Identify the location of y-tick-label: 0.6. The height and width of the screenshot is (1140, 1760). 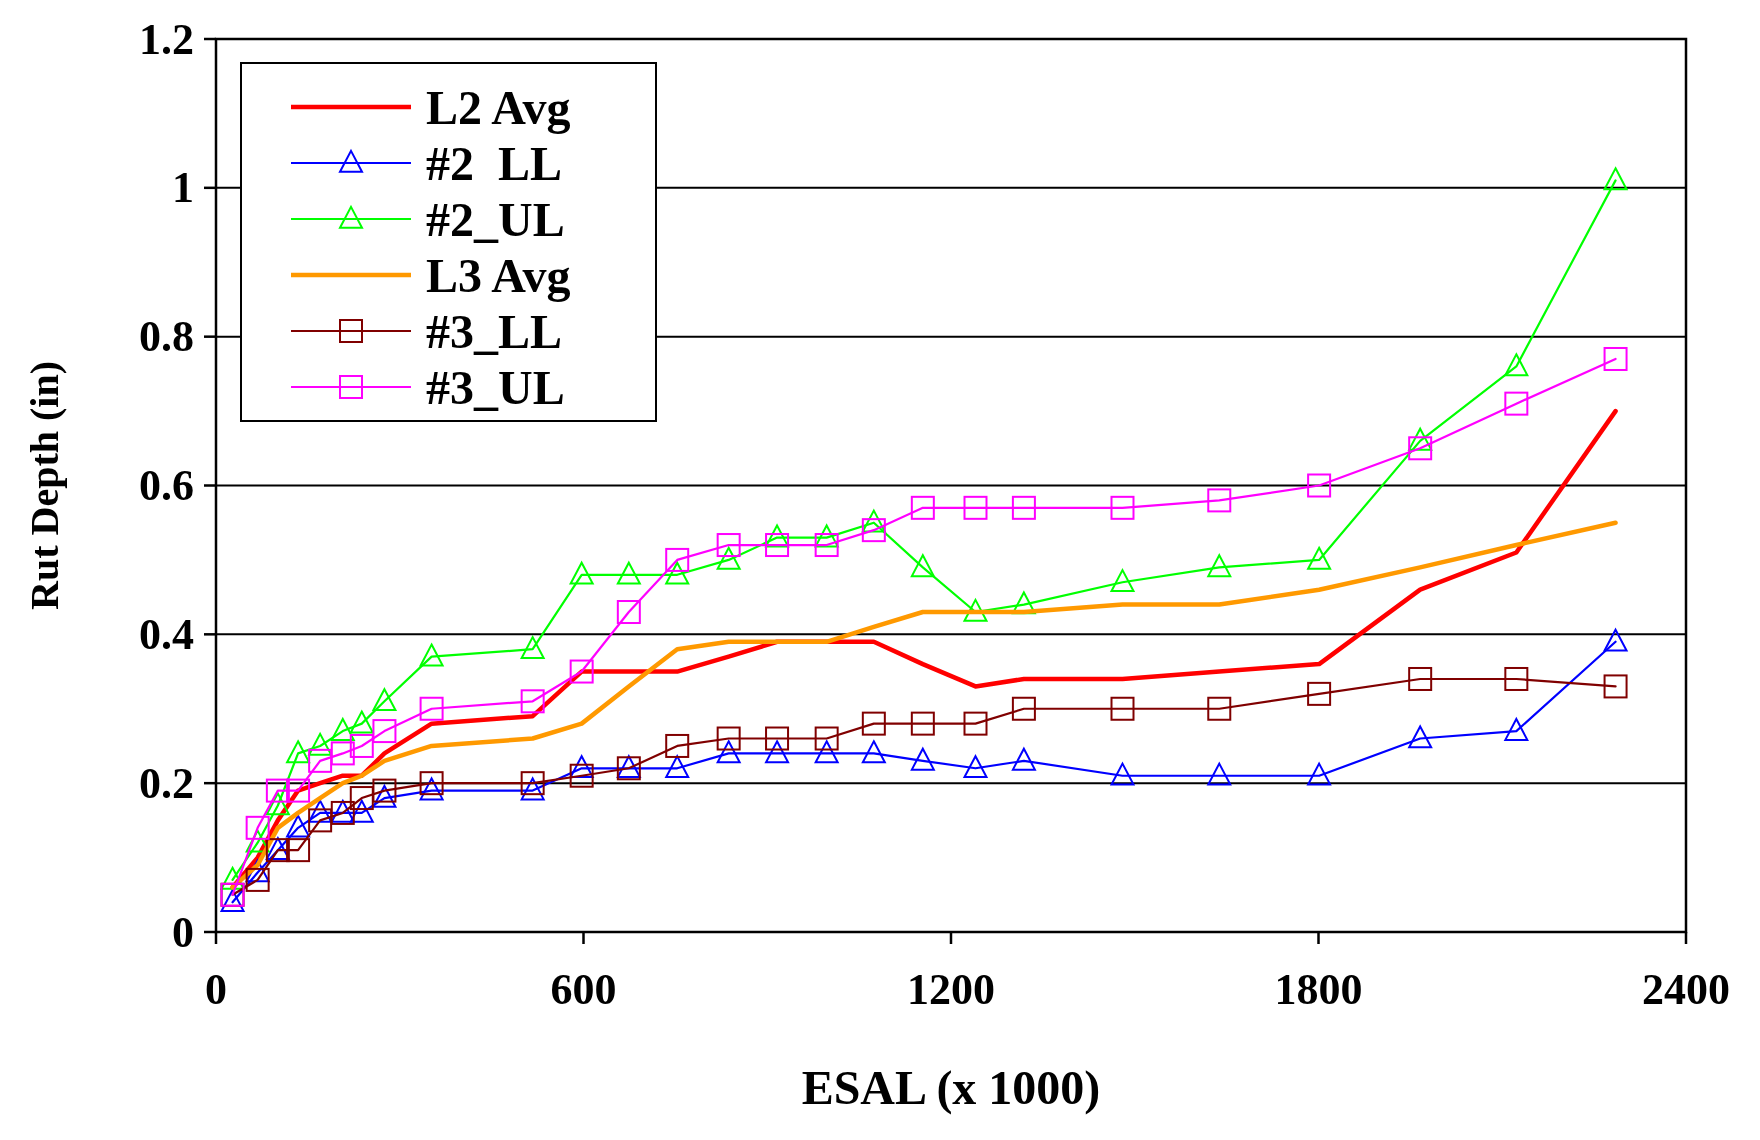
(166, 485).